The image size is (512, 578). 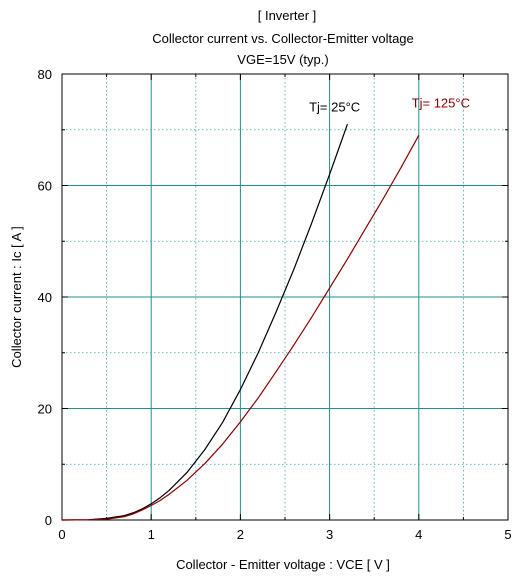 What do you see at coordinates (61, 534) in the screenshot?
I see `x-tick-label: 0` at bounding box center [61, 534].